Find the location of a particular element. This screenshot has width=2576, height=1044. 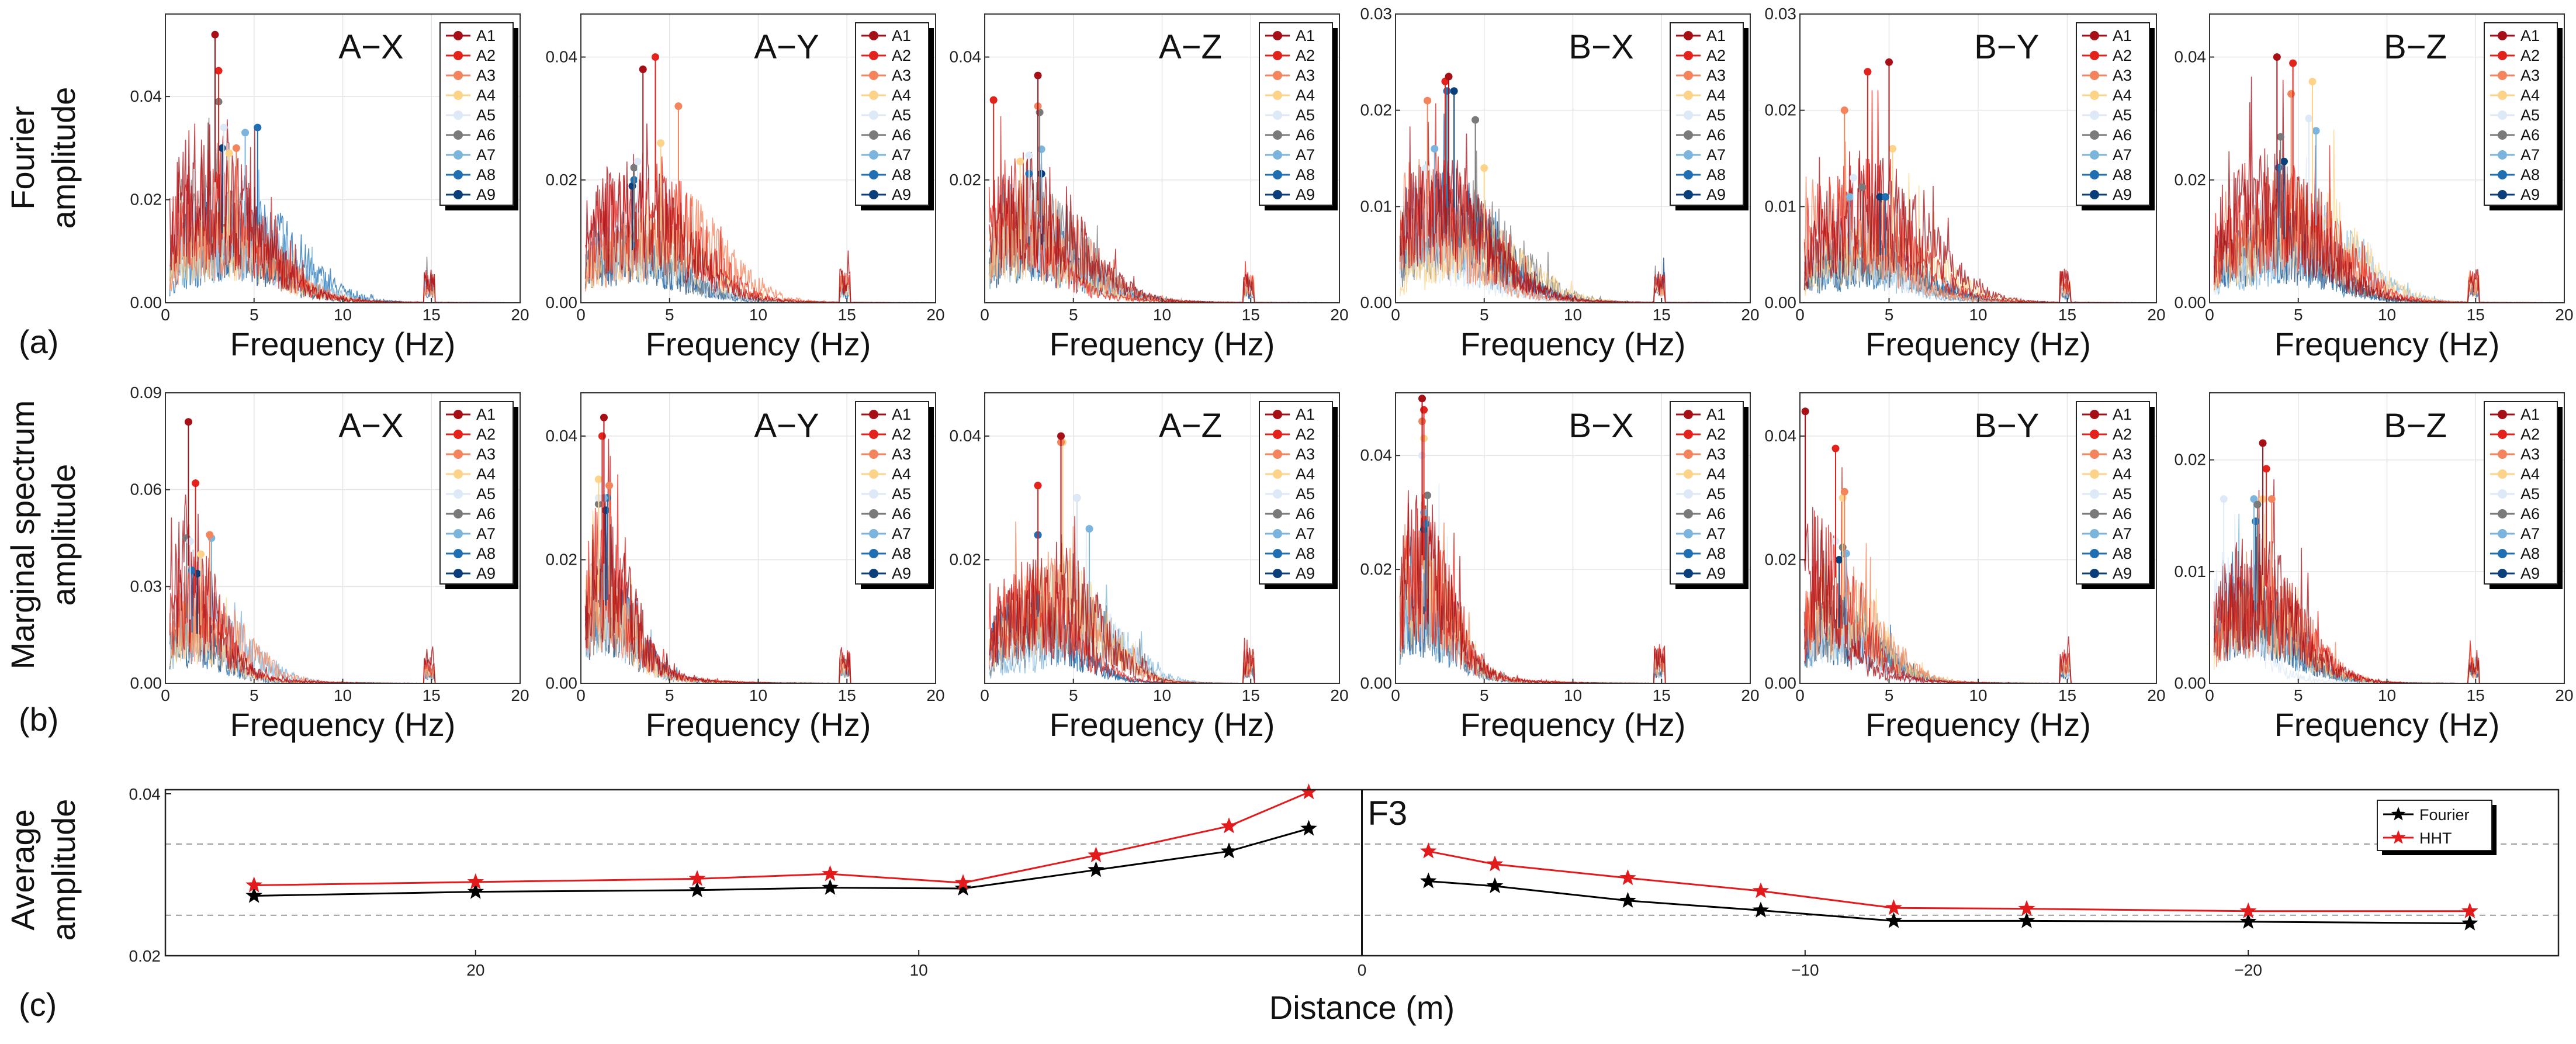

legend-label-a6: A6 is located at coordinates (1305, 135).